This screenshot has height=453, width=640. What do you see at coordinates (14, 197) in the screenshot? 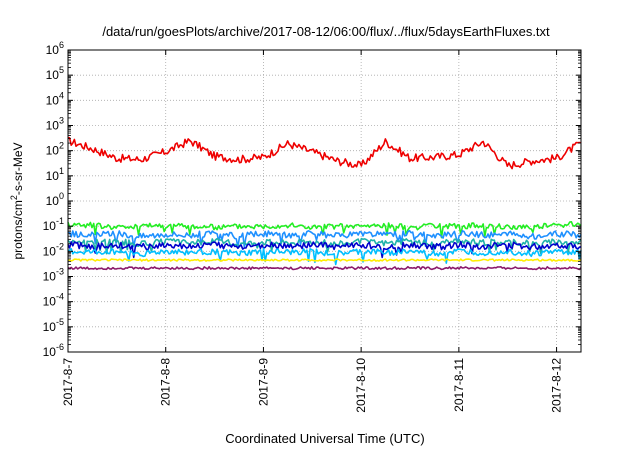
I see `y-axis-label-superscript: 2` at bounding box center [14, 197].